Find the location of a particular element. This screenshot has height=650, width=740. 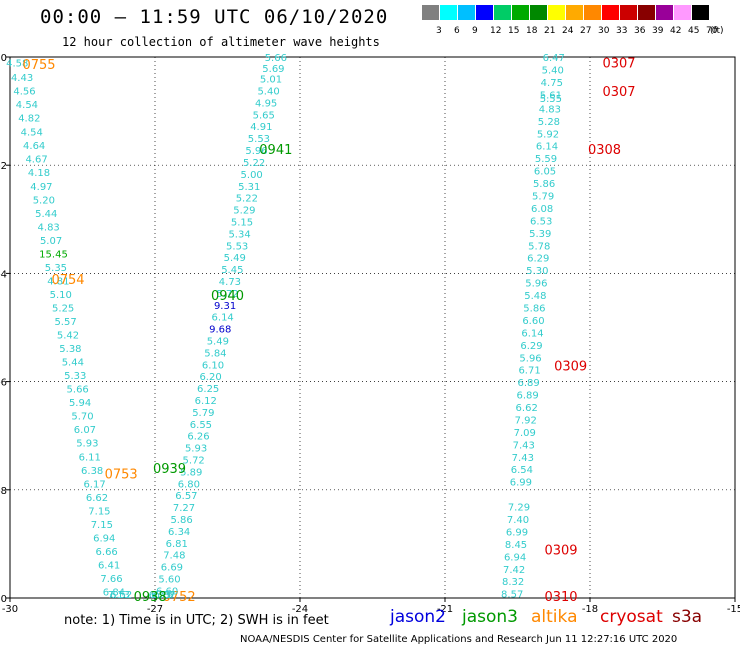

wave-height-value: 6.80 is located at coordinates (189, 484).